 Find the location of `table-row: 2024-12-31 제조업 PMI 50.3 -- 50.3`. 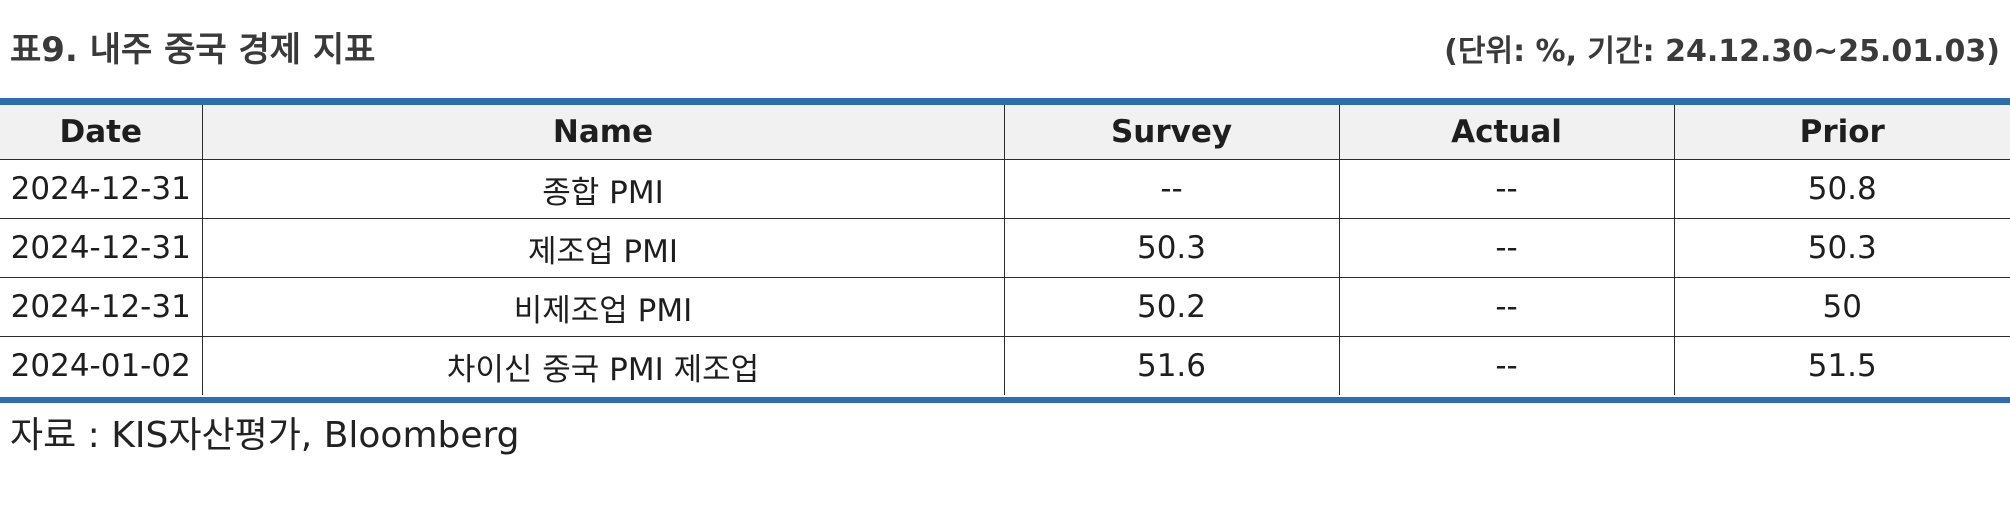

table-row: 2024-12-31 제조업 PMI 50.3 -- 50.3 is located at coordinates (1005, 248).